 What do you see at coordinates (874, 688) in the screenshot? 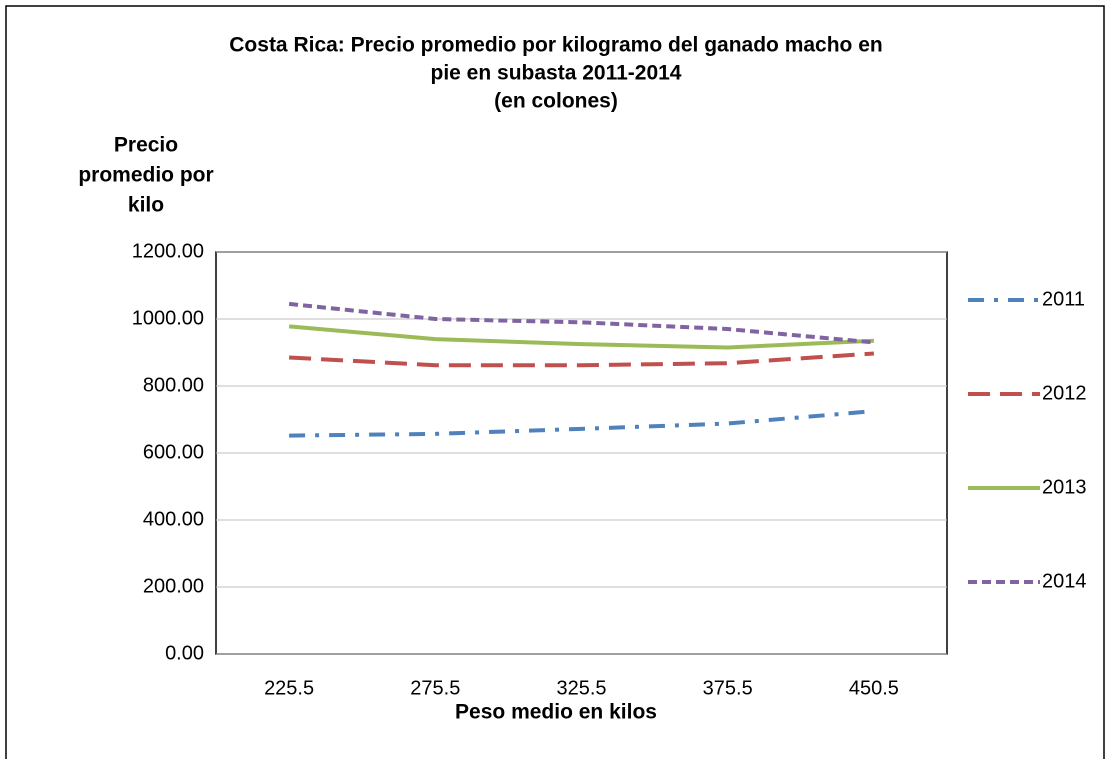
I see `x-tick-label: 450.5` at bounding box center [874, 688].